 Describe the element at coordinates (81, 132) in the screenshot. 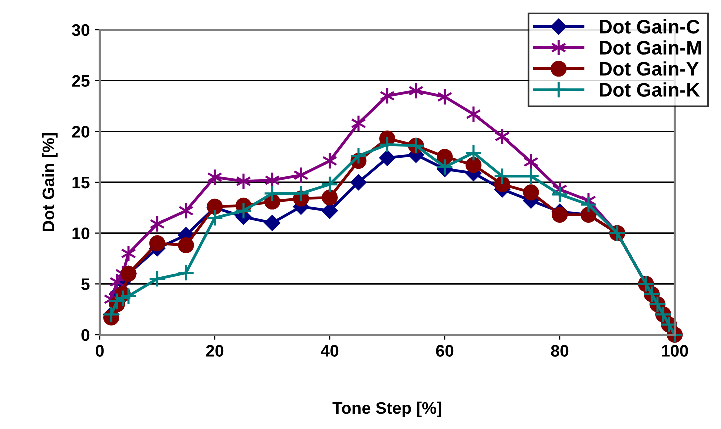

I see `y-tick-label: 20` at that location.